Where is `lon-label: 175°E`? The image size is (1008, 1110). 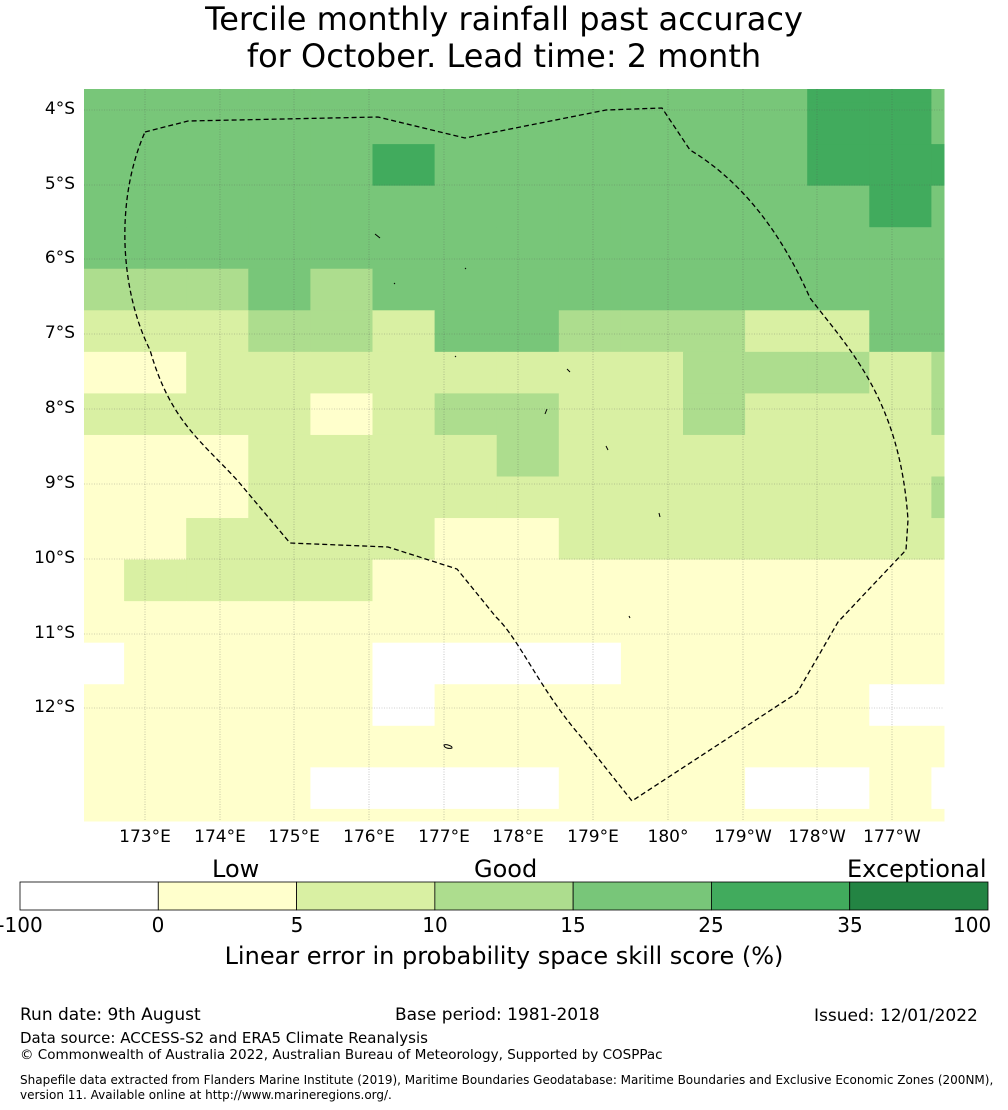 lon-label: 175°E is located at coordinates (294, 837).